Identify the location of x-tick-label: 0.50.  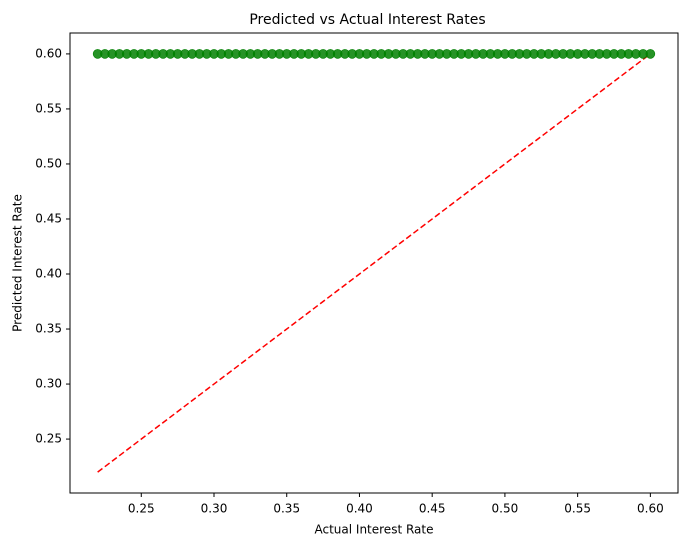
(505, 509).